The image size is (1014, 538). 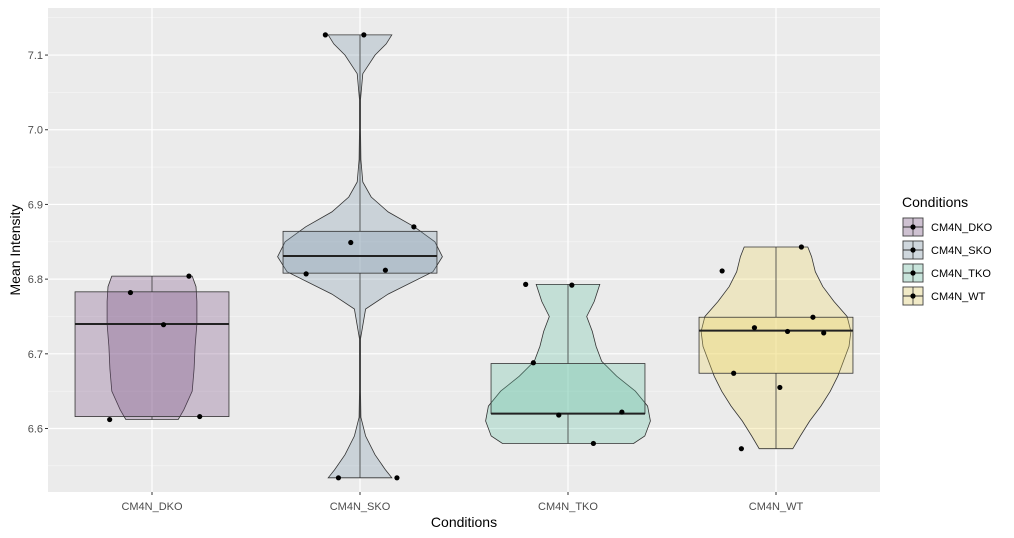 What do you see at coordinates (360, 507) in the screenshot?
I see `x-tick-label: CM4N_SKO` at bounding box center [360, 507].